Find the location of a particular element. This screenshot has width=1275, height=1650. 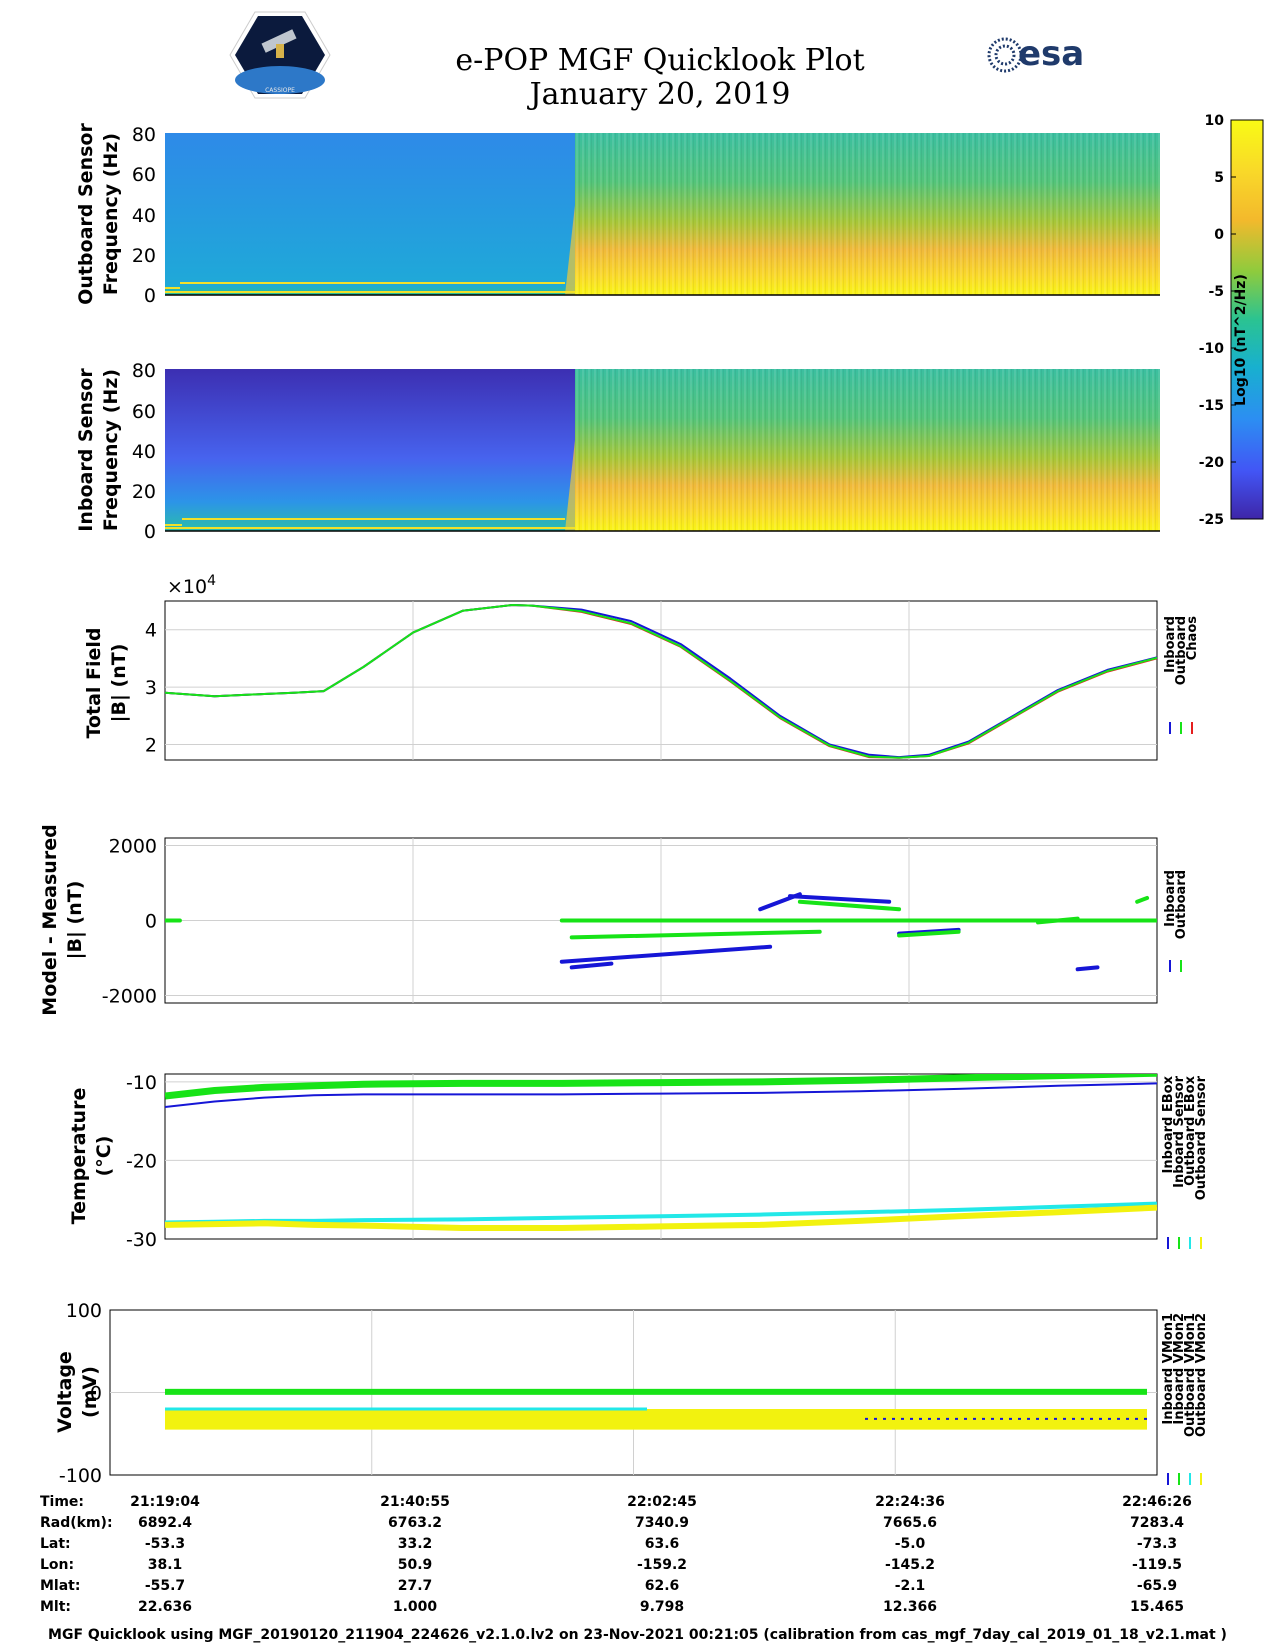

orbit-cell: 63.6 is located at coordinates (662, 1544).